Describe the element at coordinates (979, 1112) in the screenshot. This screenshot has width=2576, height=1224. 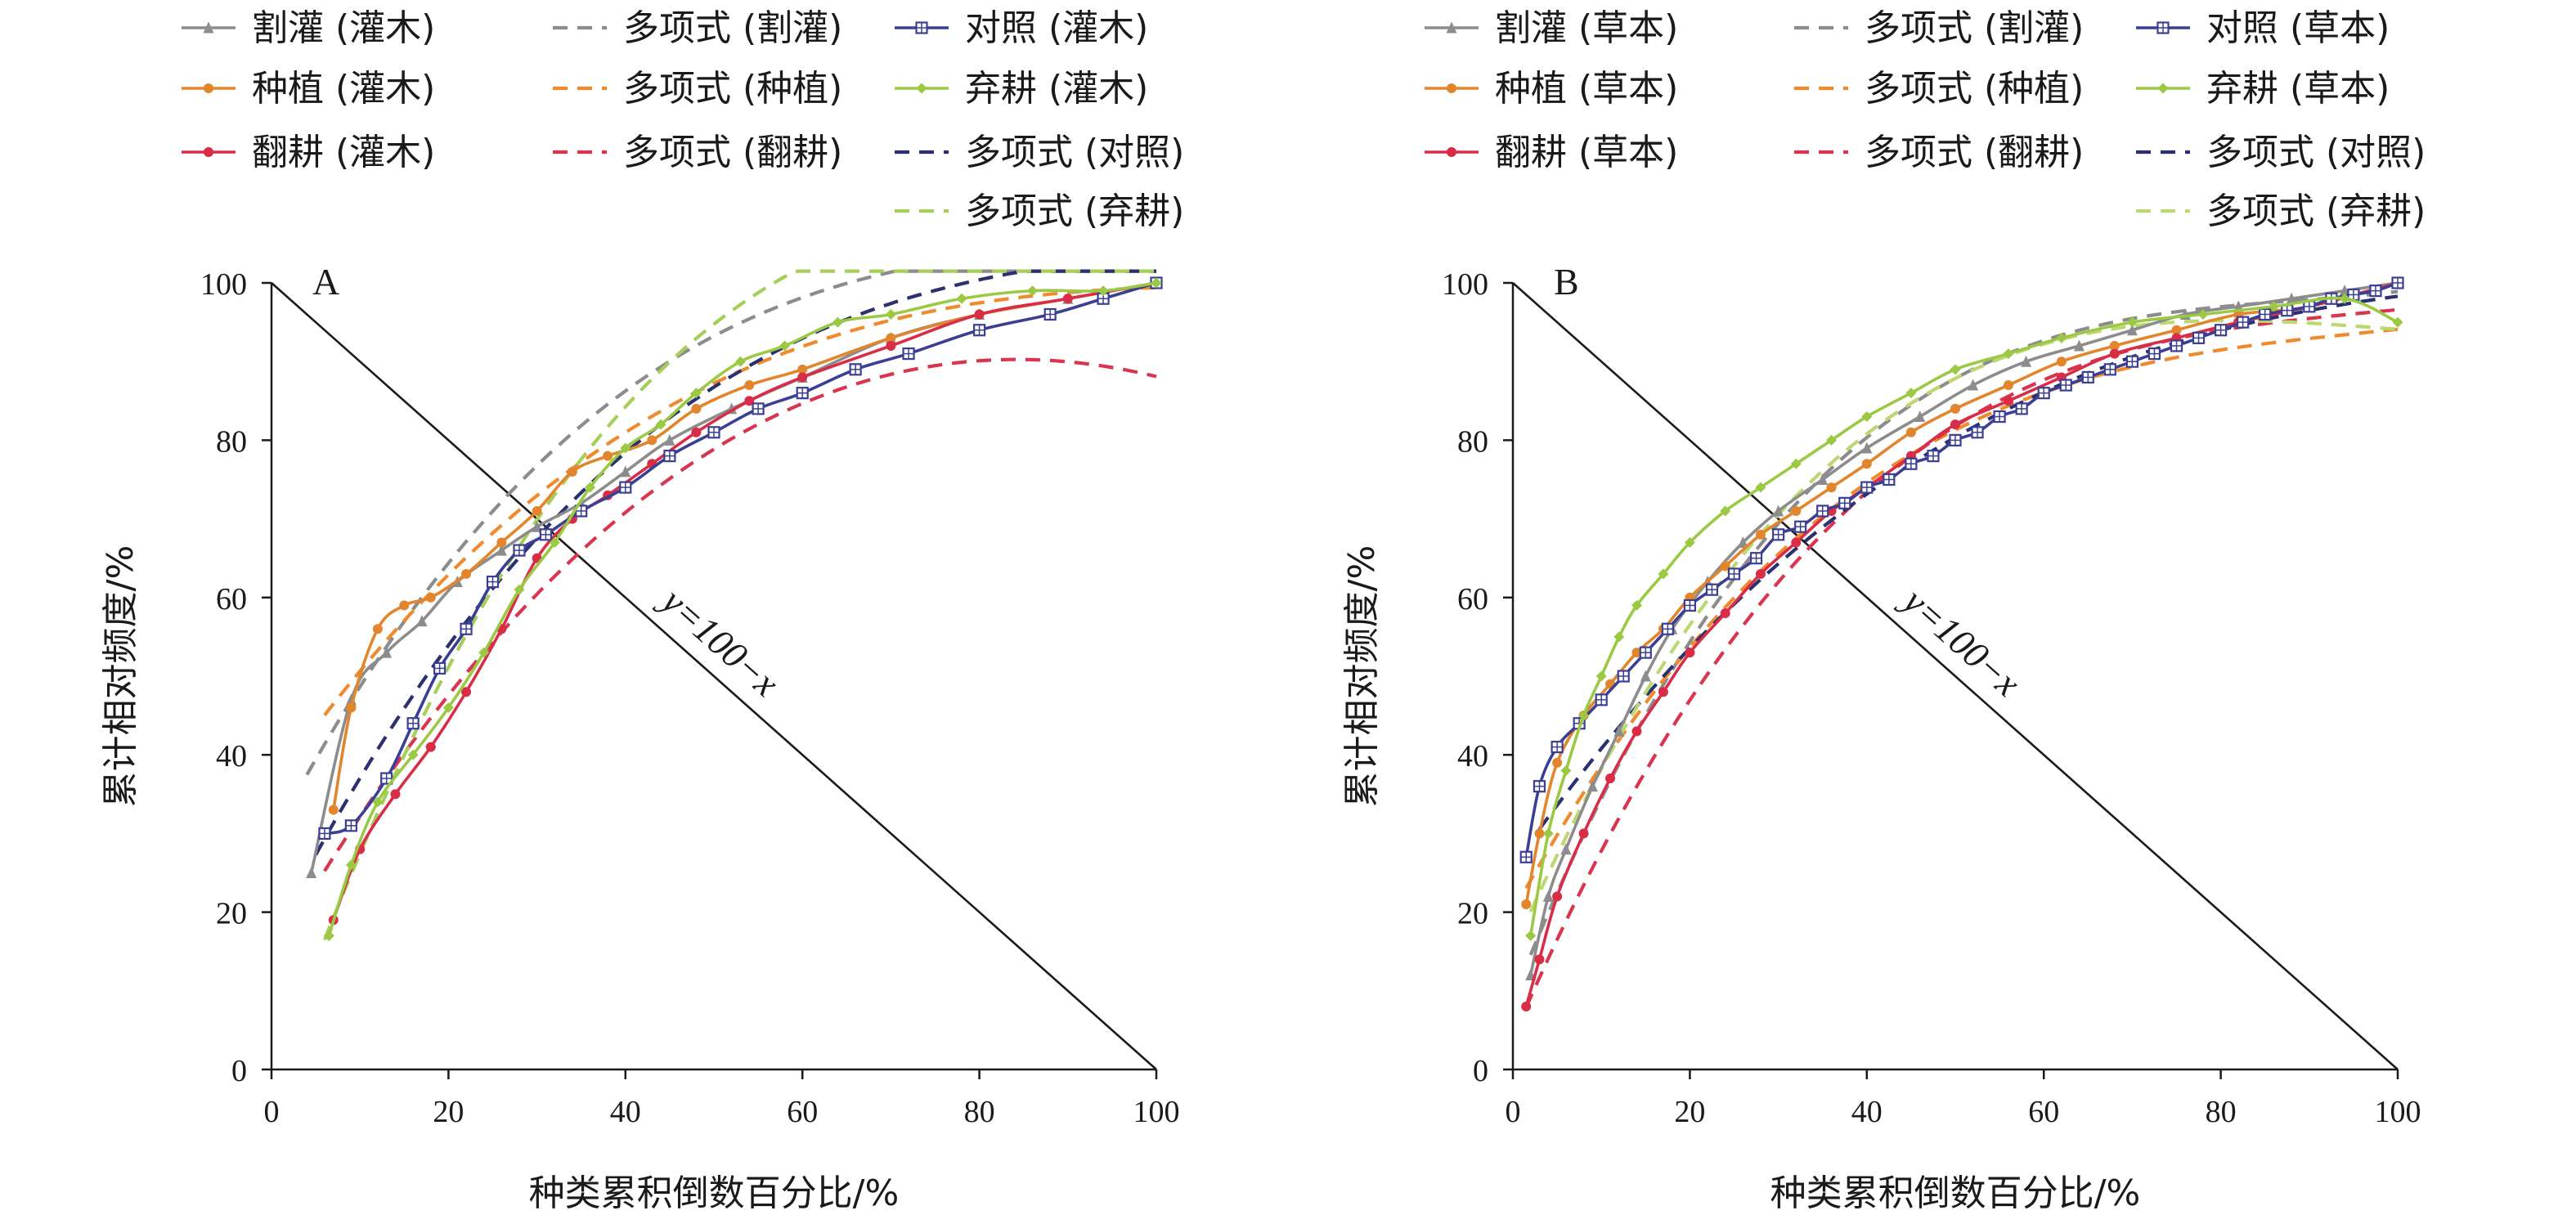
I see `x-tick-label: 80` at that location.